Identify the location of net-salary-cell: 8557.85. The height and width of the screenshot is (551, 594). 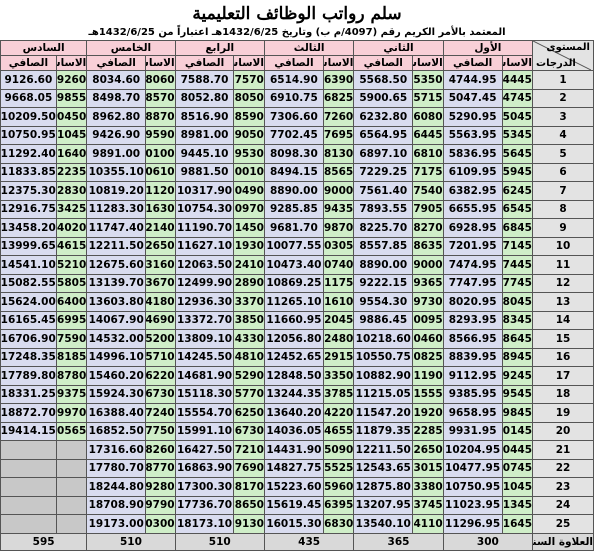
(383, 246).